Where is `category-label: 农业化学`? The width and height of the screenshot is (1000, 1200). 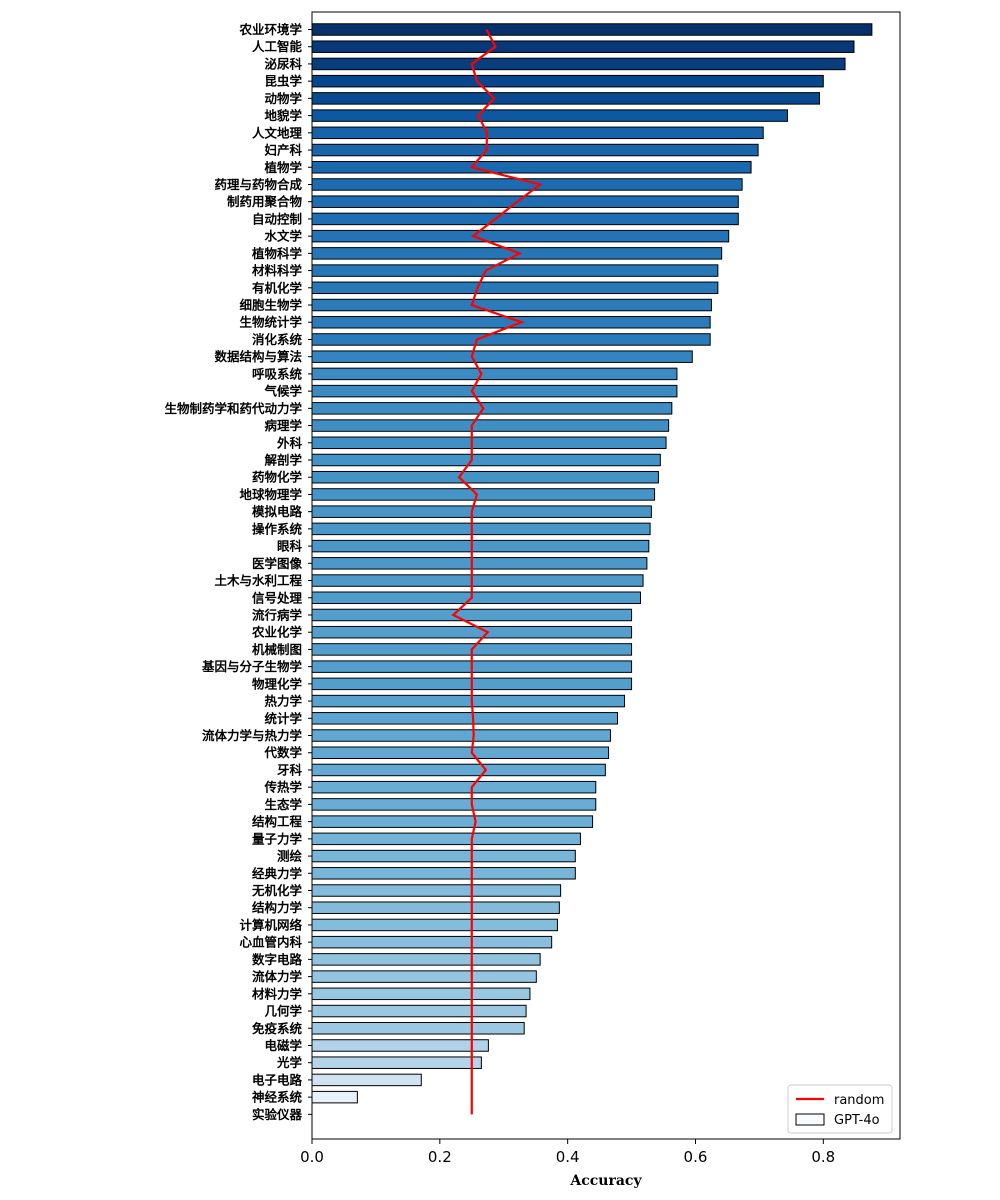 category-label: 农业化学 is located at coordinates (277, 632).